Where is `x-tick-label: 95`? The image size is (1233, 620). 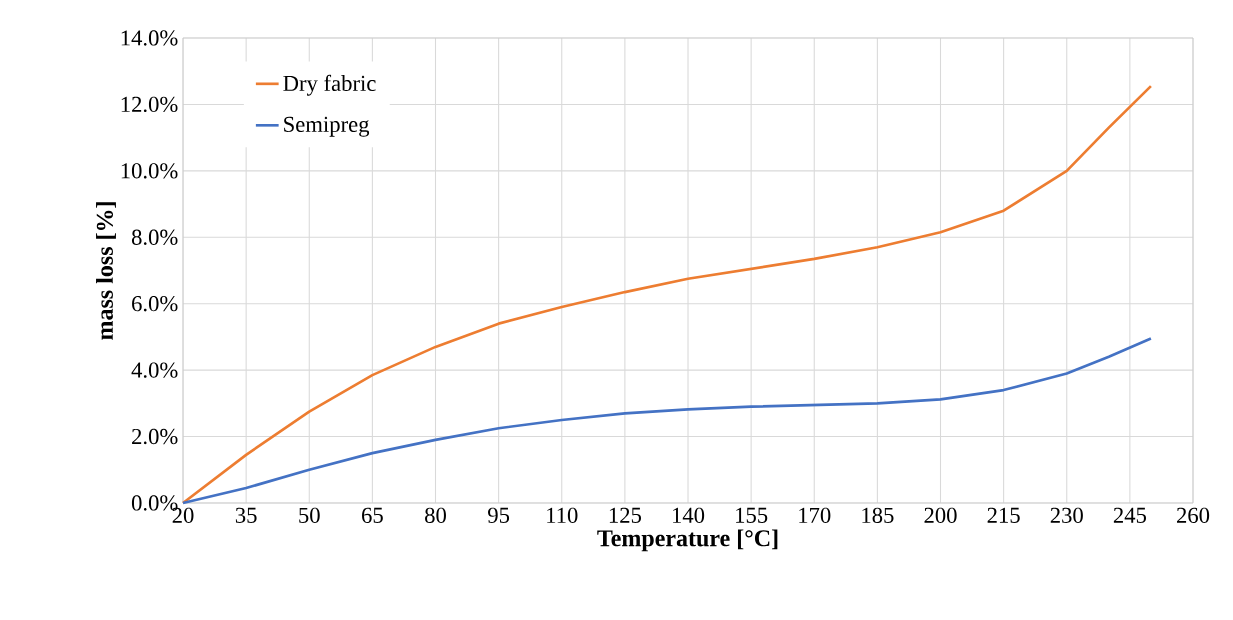
x-tick-label: 95 is located at coordinates (499, 515).